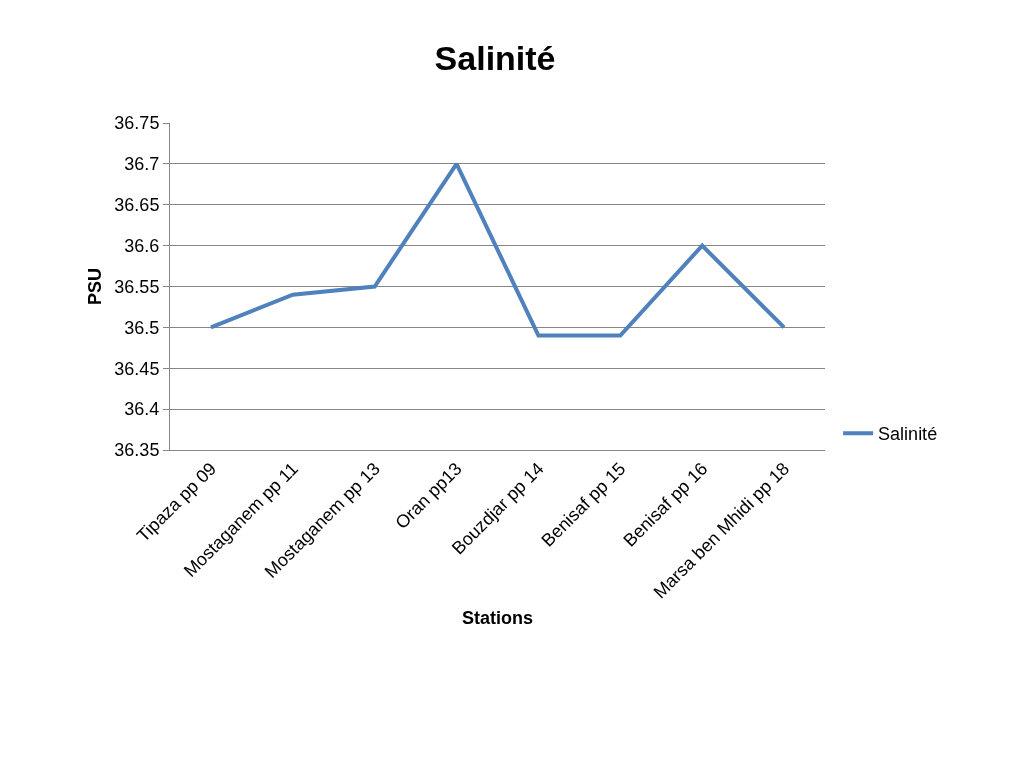  I want to click on y-tick-label: 36.4, so click(142, 409).